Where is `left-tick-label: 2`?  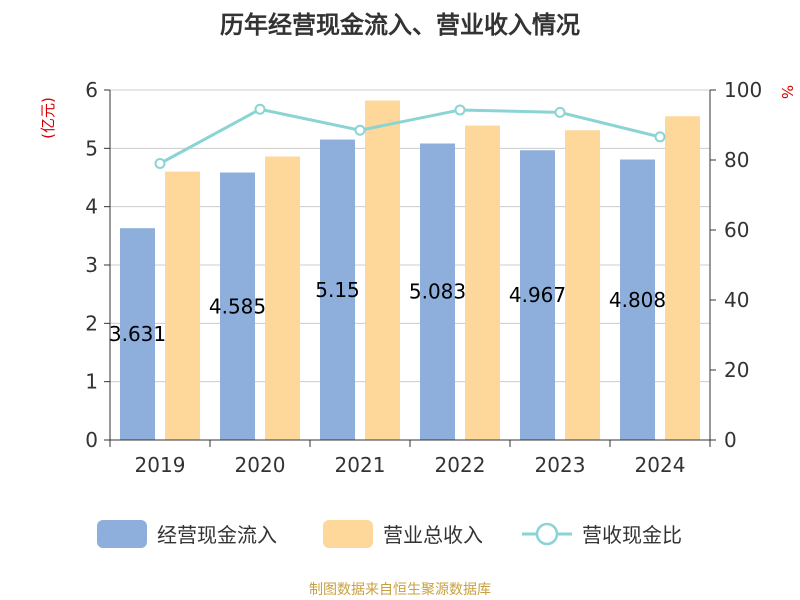 left-tick-label: 2 is located at coordinates (91, 323).